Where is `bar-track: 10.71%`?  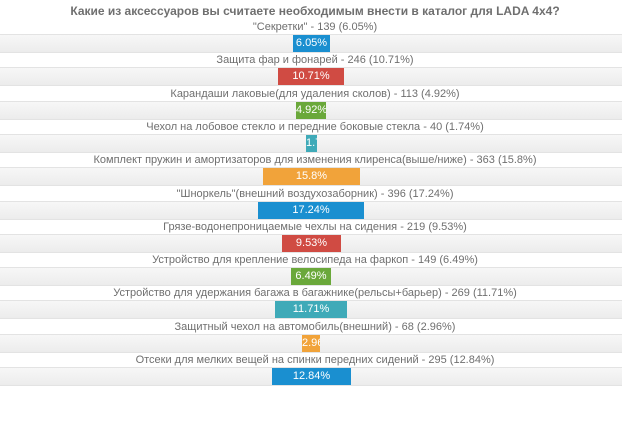
bar-track: 10.71% is located at coordinates (311, 77).